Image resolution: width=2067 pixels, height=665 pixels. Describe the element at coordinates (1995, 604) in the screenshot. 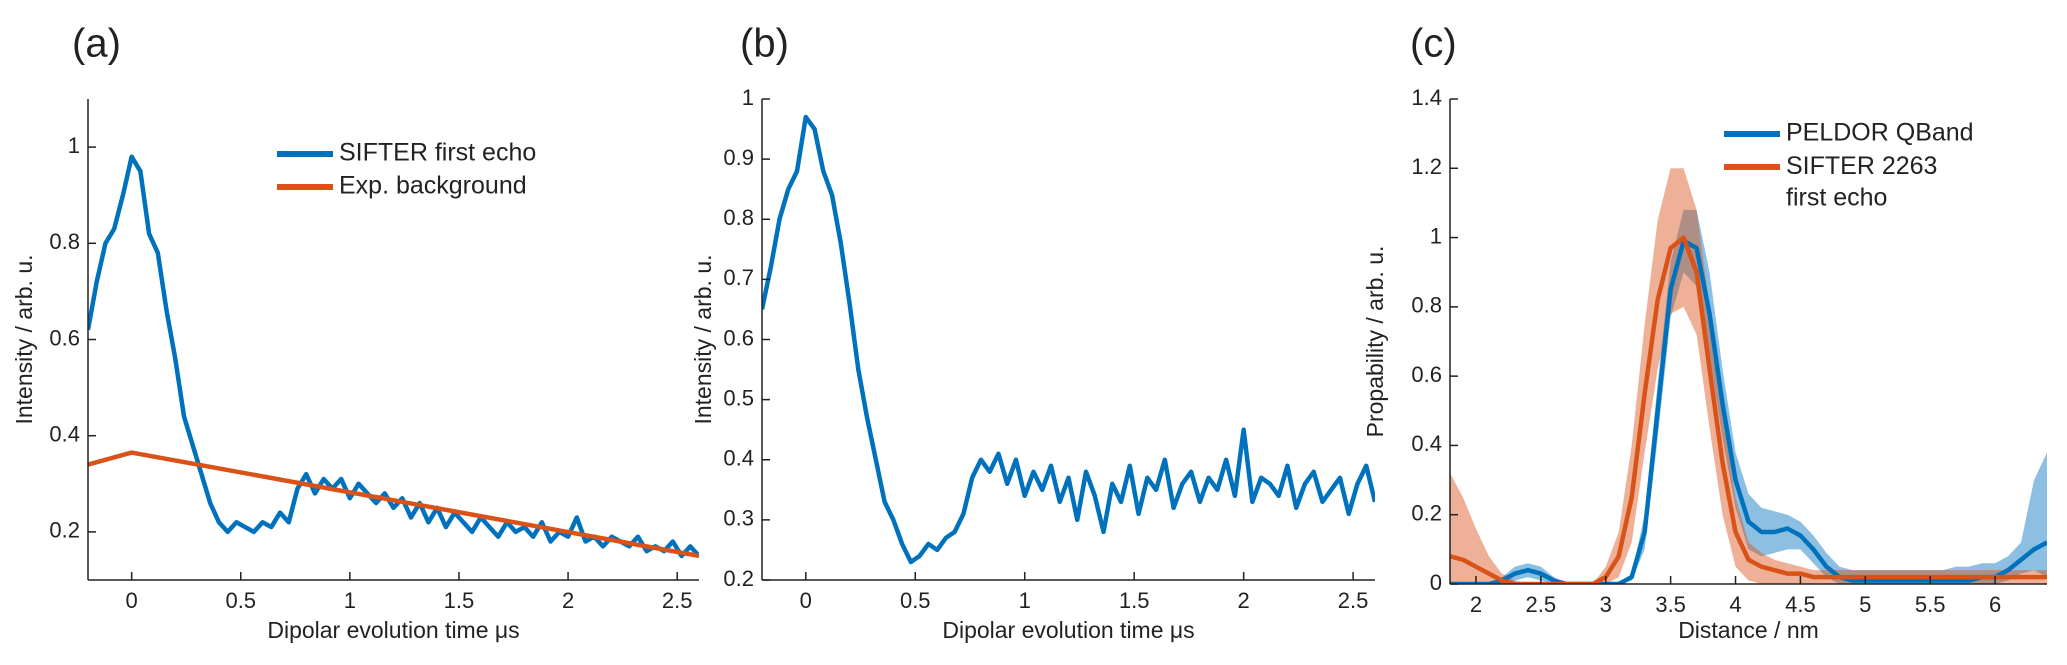

I see `x-tick-label: 6` at that location.